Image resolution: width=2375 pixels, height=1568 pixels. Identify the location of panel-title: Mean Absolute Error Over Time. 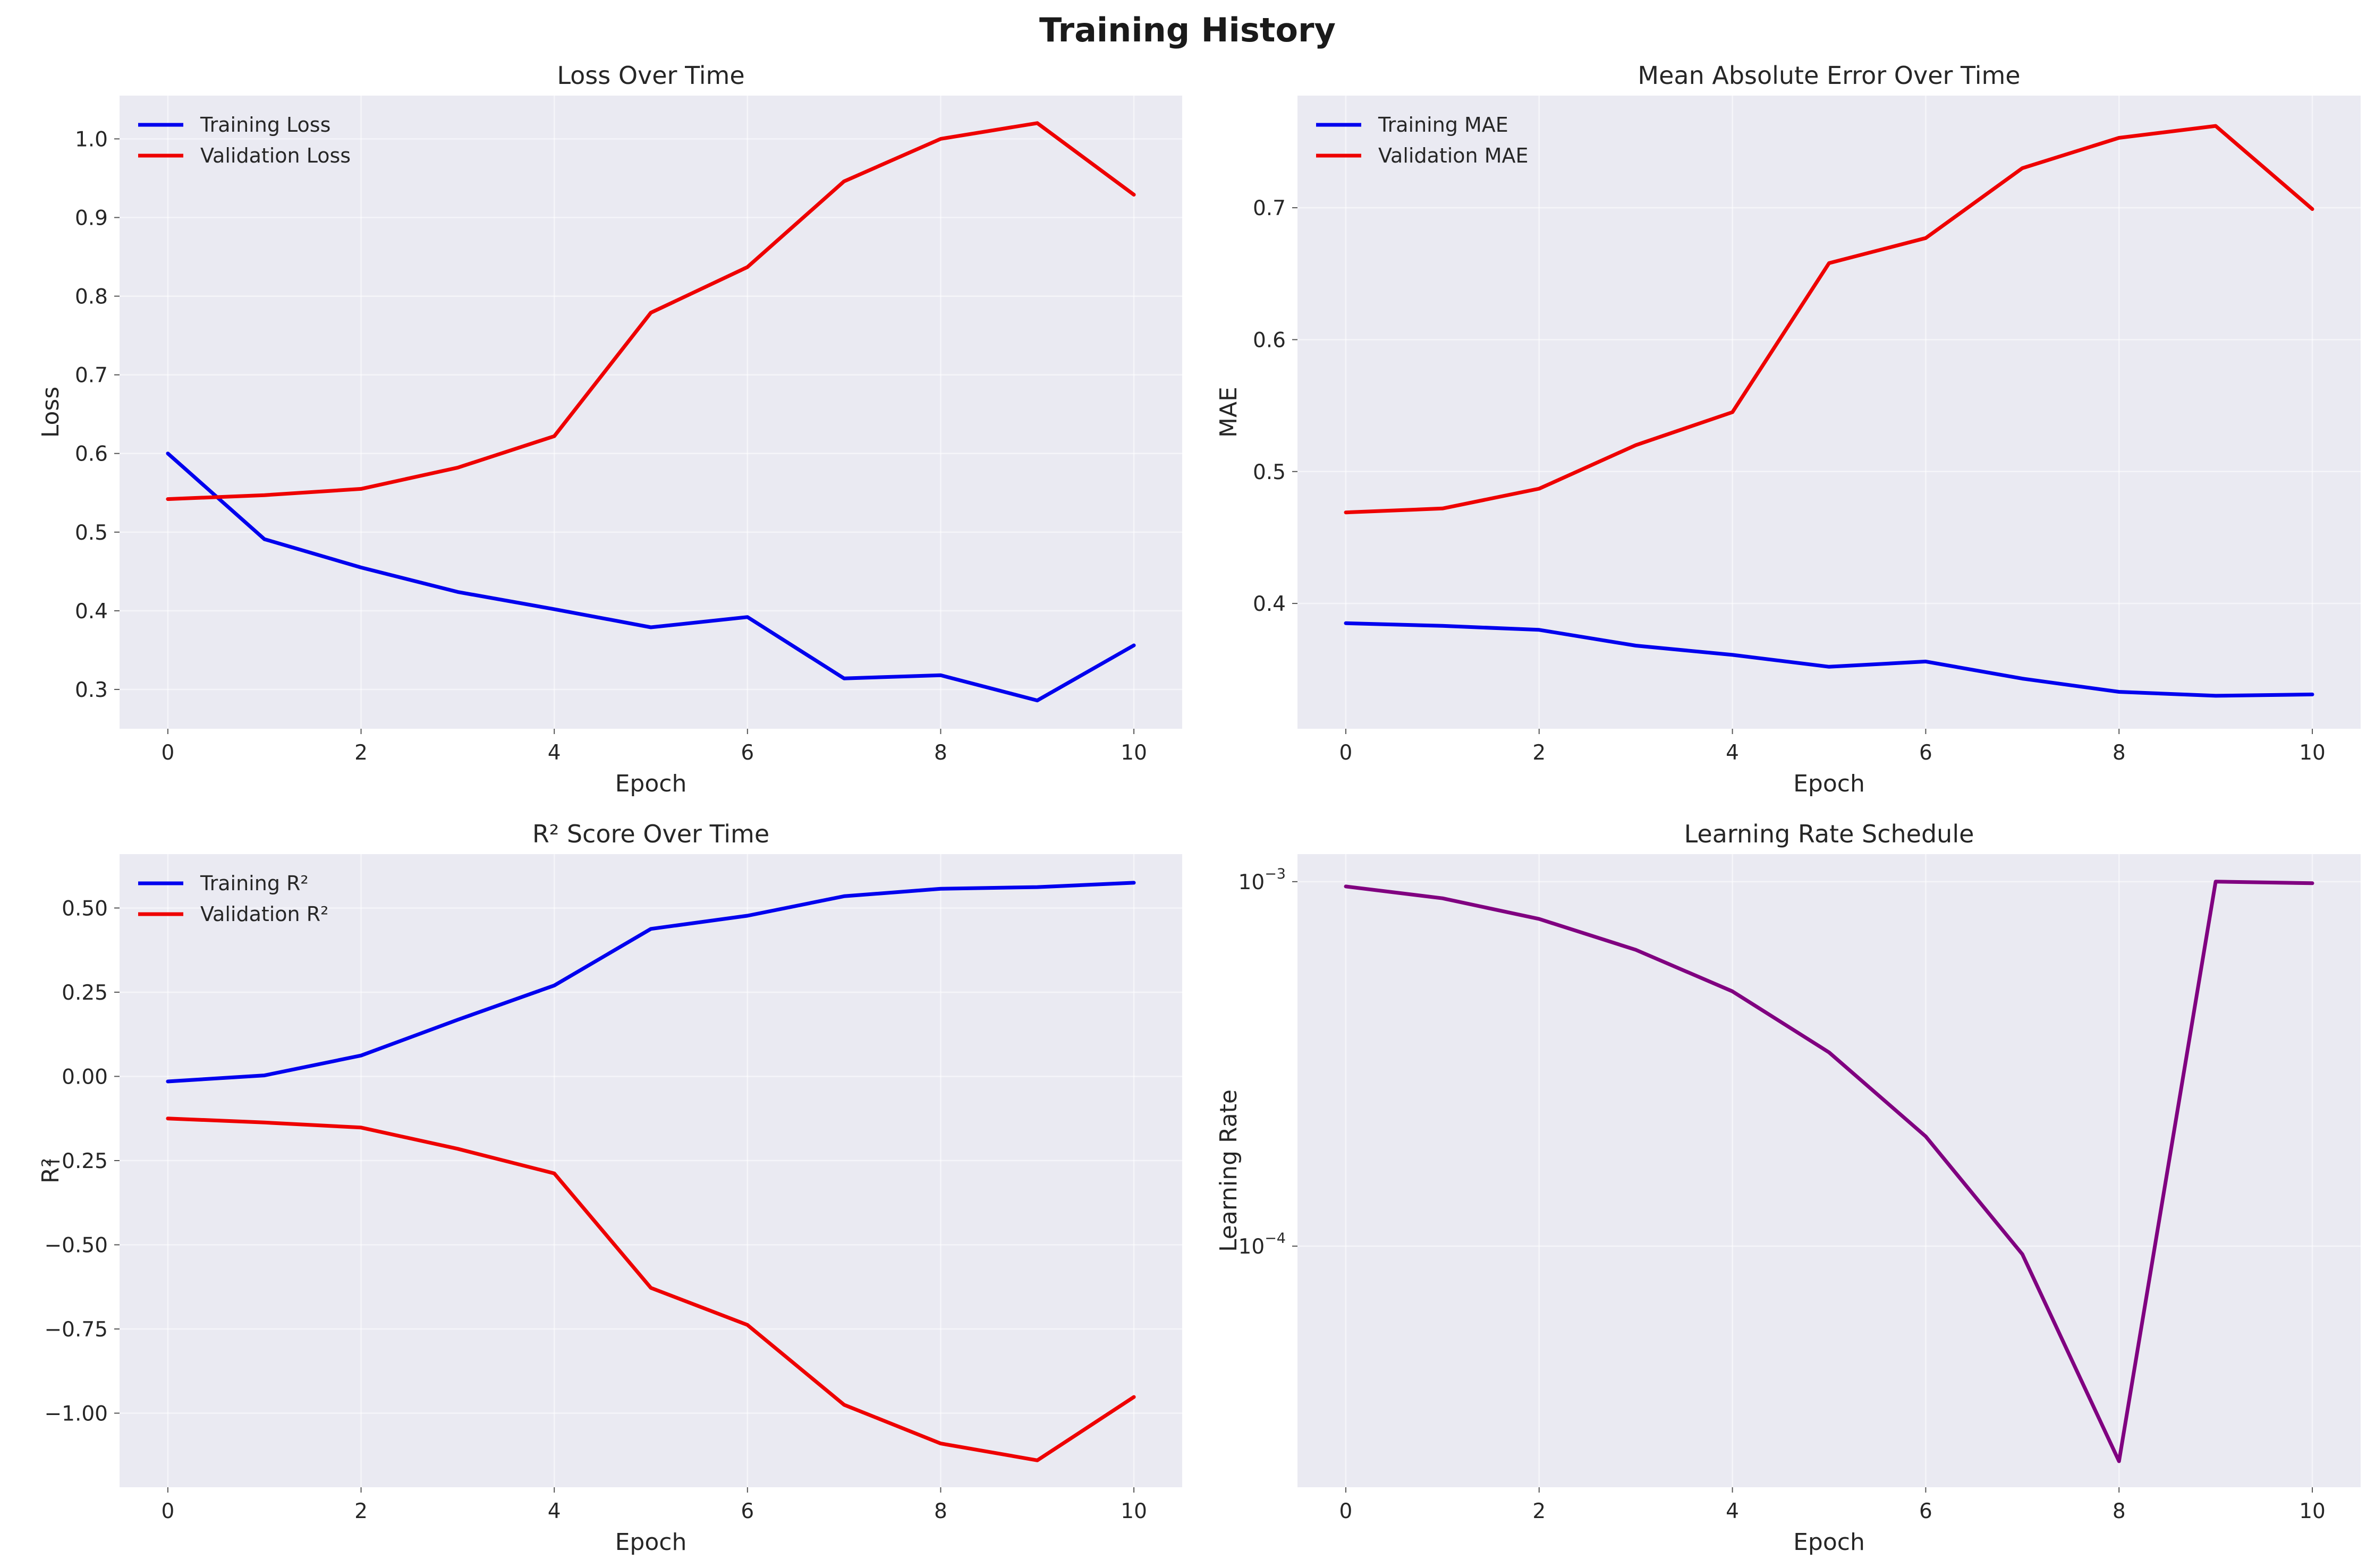
(1829, 75).